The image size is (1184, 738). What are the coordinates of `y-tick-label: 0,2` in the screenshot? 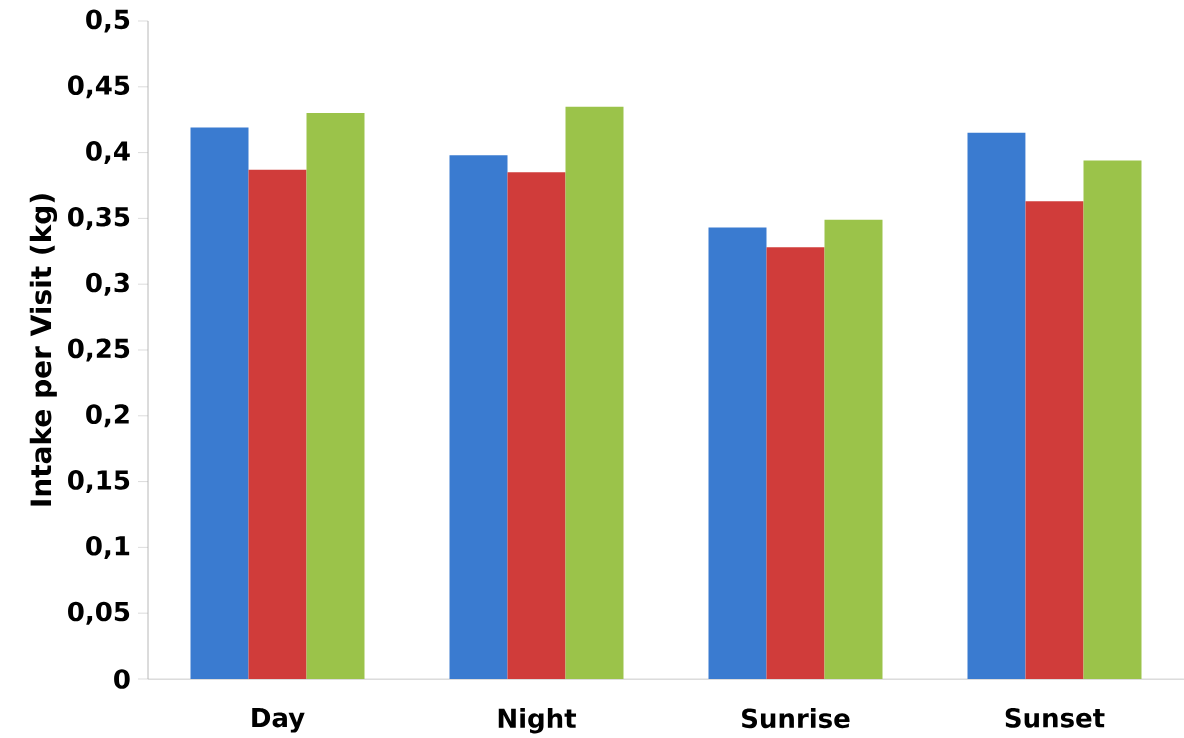 It's located at (107, 416).